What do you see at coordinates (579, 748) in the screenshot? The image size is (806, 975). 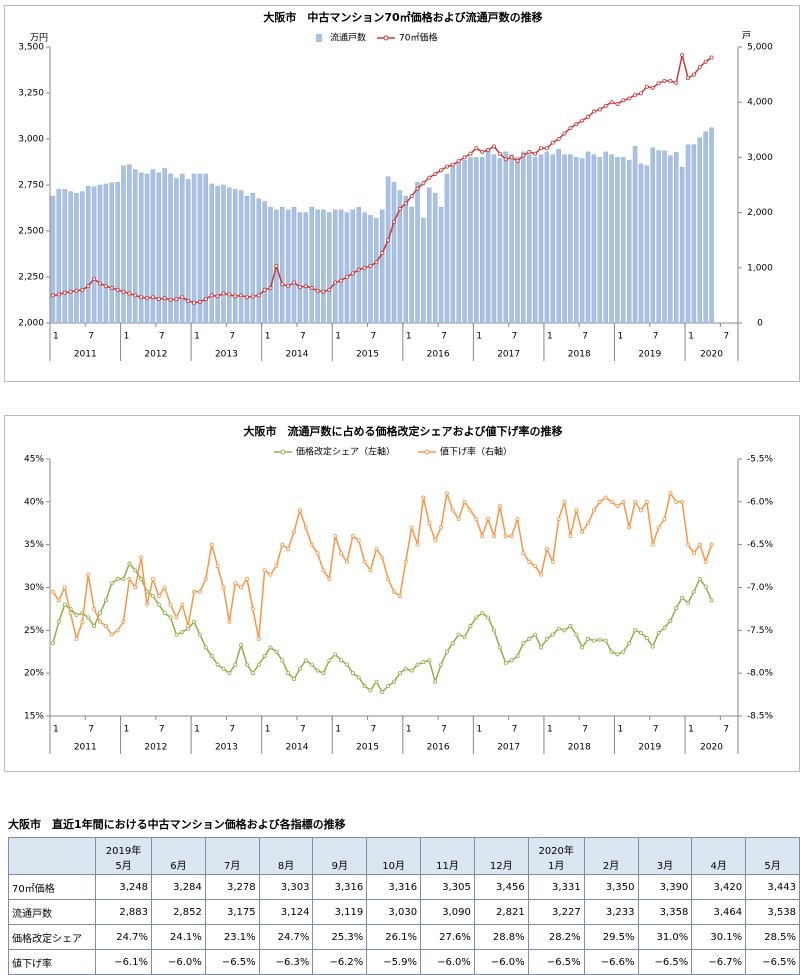 I see `year-label: 2018` at bounding box center [579, 748].